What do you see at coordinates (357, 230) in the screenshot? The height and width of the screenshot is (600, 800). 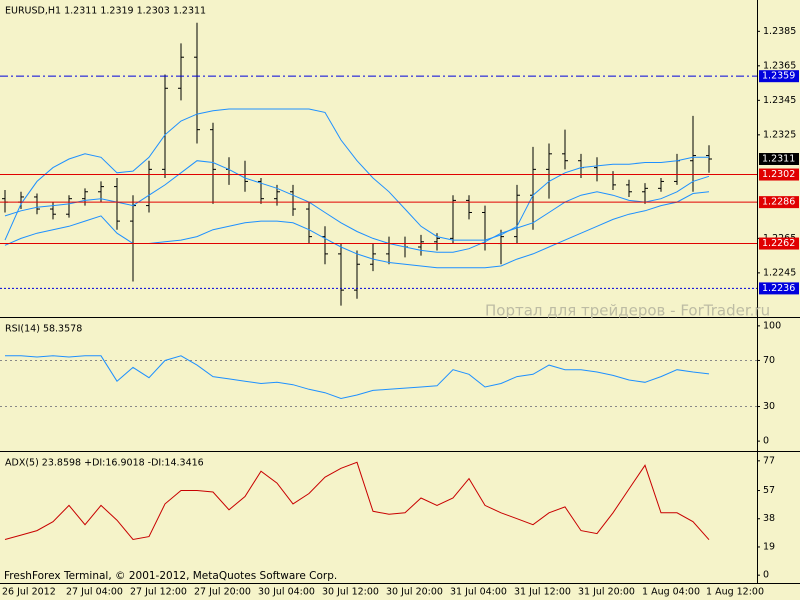 I see `band-lower` at bounding box center [357, 230].